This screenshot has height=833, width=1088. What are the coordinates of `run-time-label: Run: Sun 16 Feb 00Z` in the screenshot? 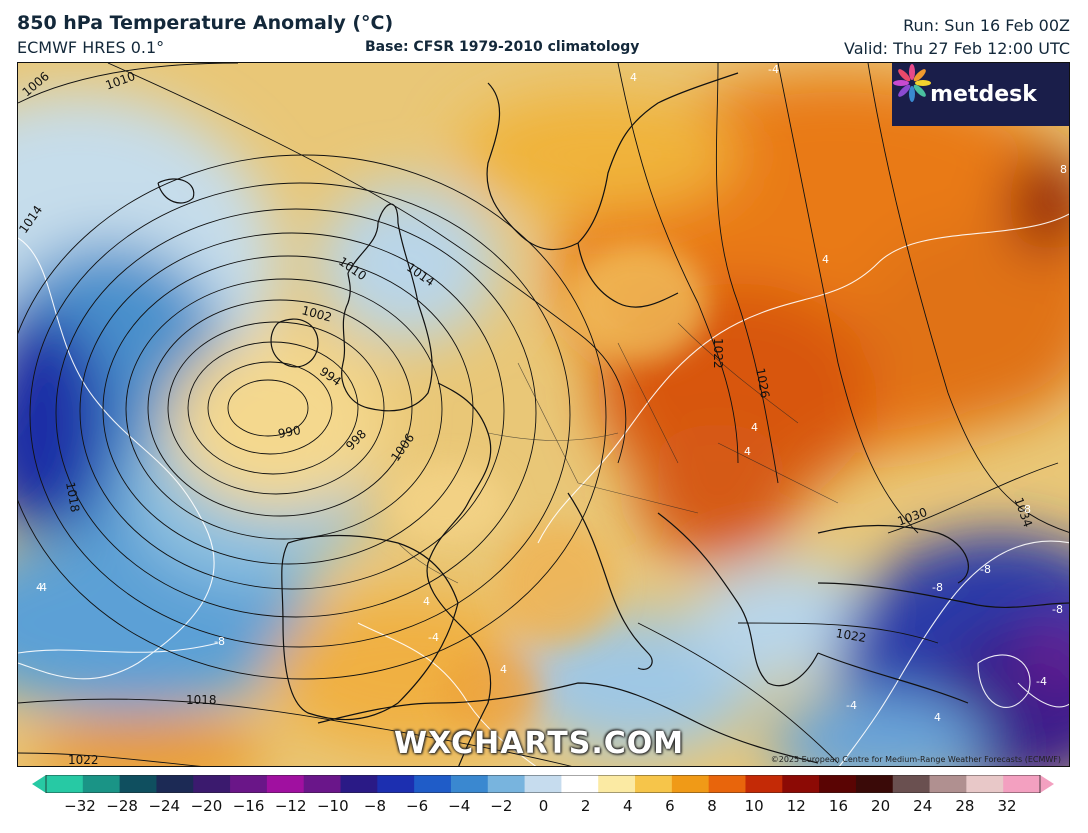 It's located at (986, 25).